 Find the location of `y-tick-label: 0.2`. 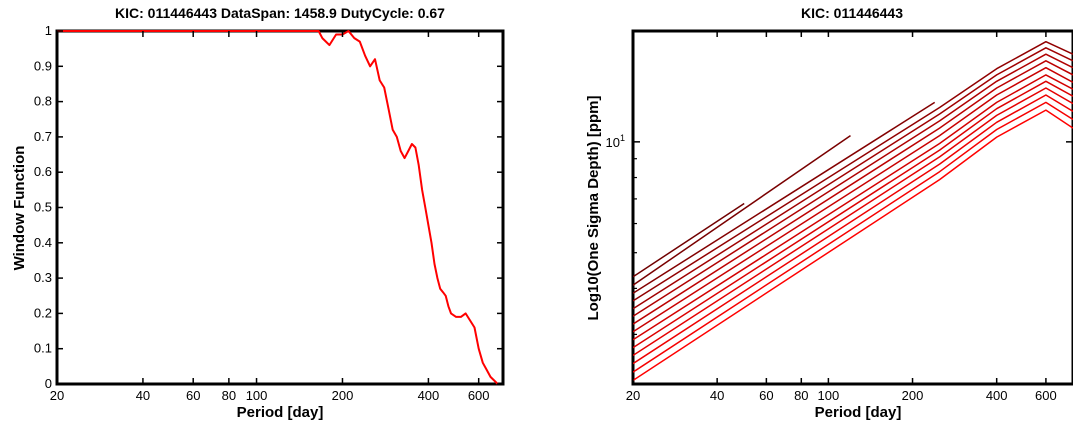

y-tick-label: 0.2 is located at coordinates (43, 312).